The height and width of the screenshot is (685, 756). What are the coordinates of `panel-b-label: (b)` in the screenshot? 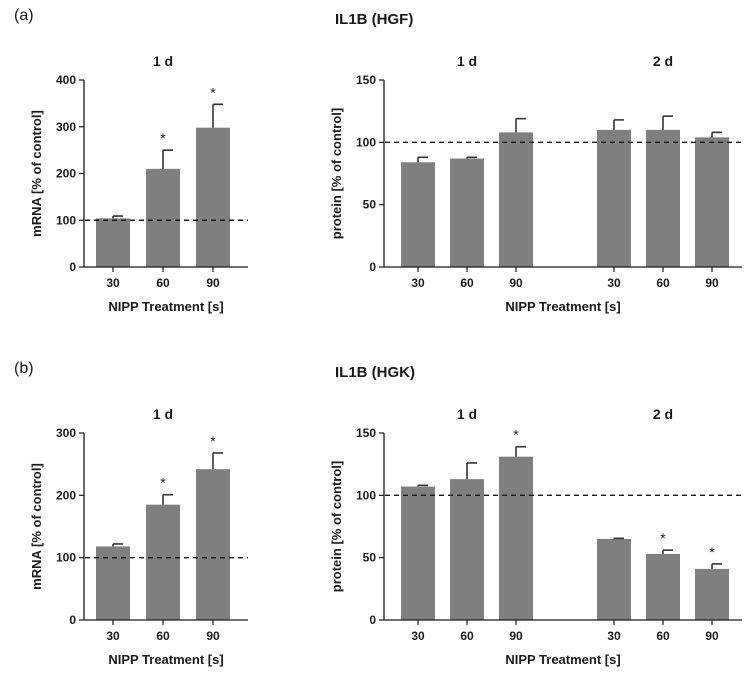 It's located at (24, 368).